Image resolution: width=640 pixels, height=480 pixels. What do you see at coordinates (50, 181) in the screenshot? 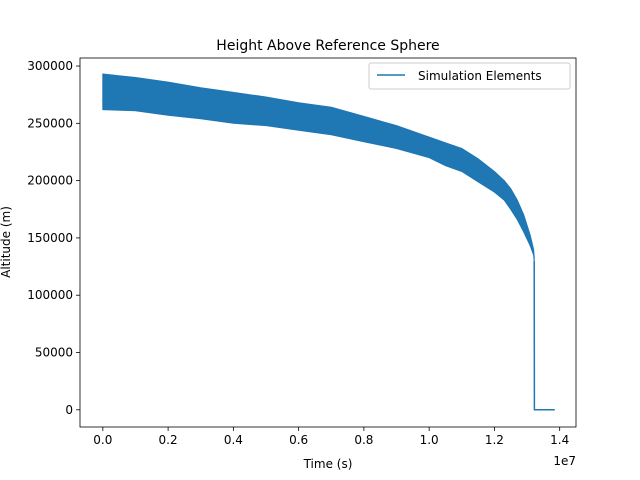
I see `y-tick-label: 200000` at bounding box center [50, 181].